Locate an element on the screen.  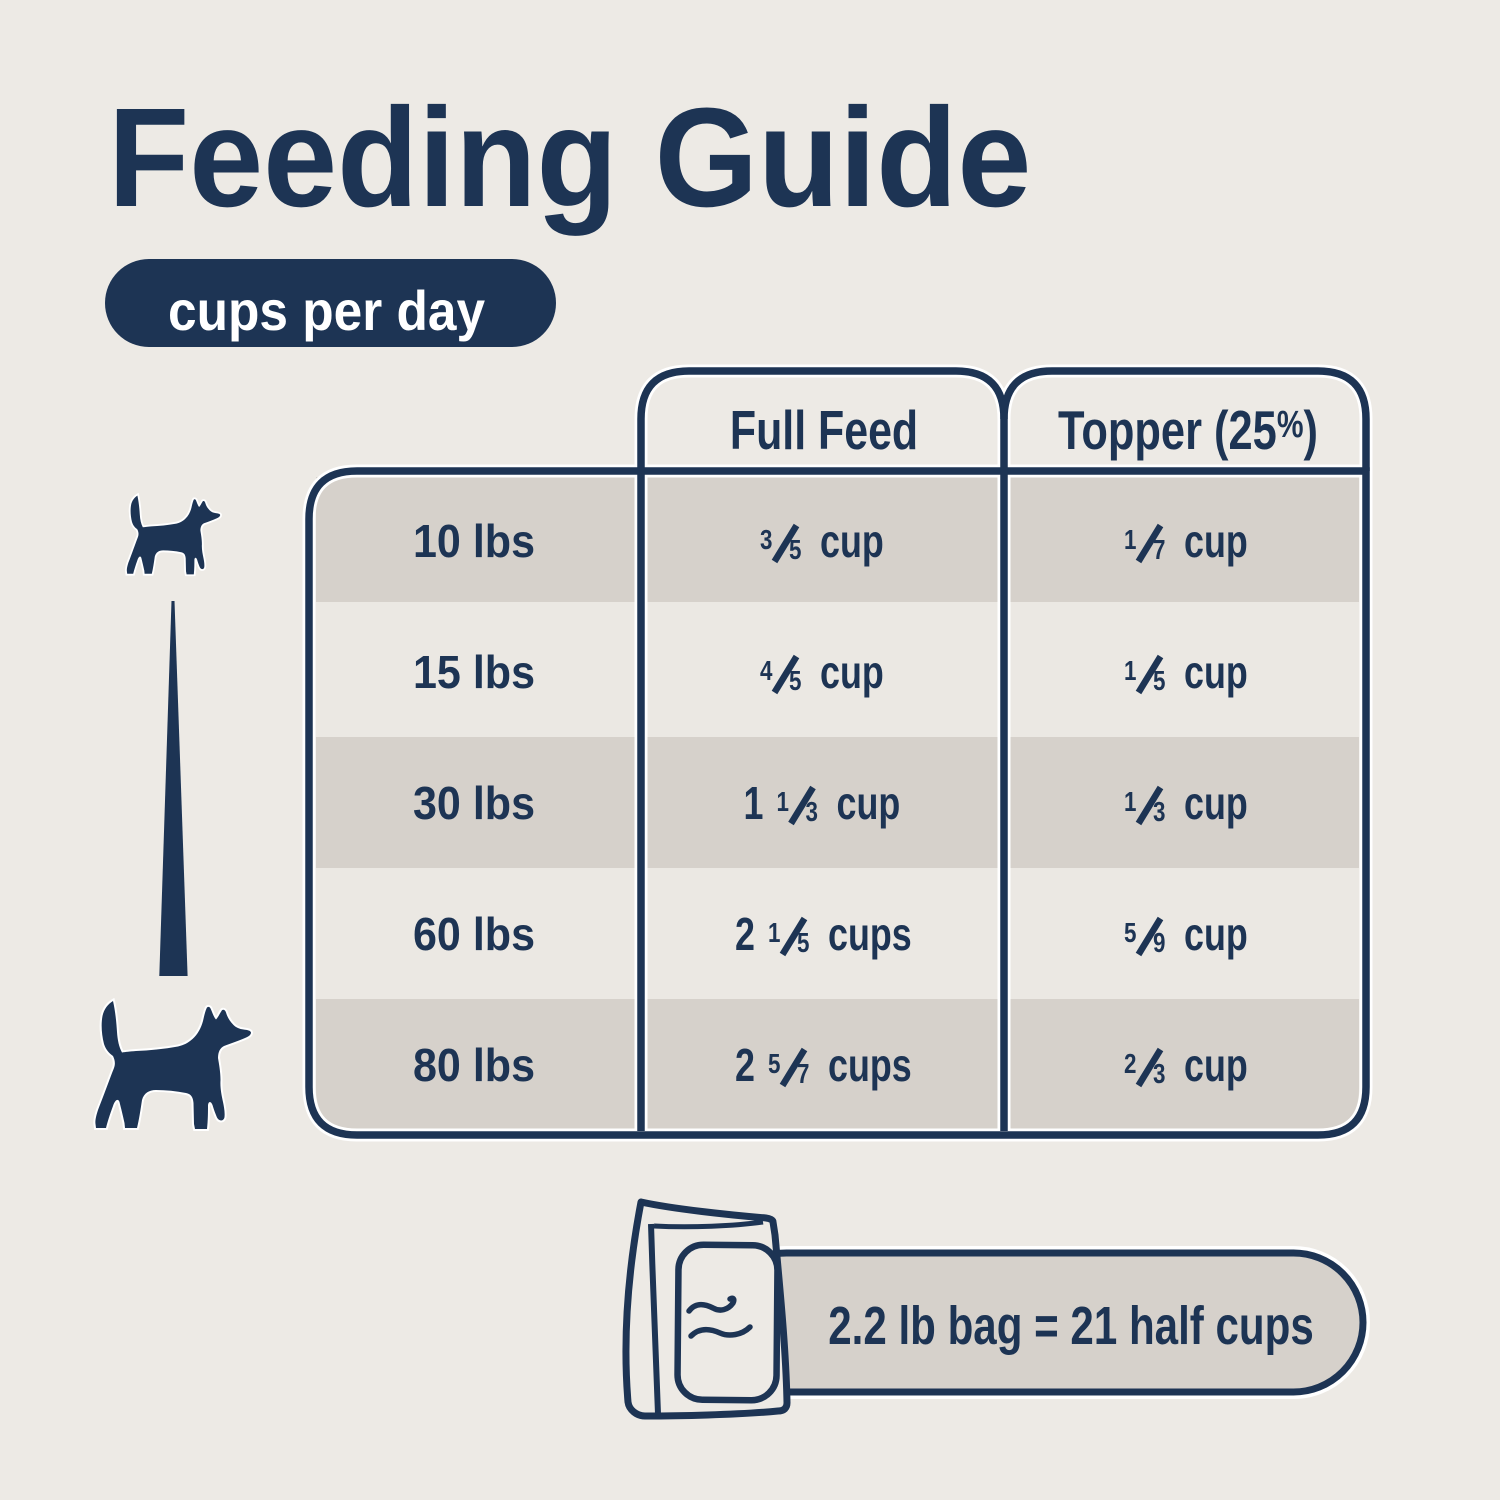
svg-text: Full Feed is located at coordinates (824, 430).